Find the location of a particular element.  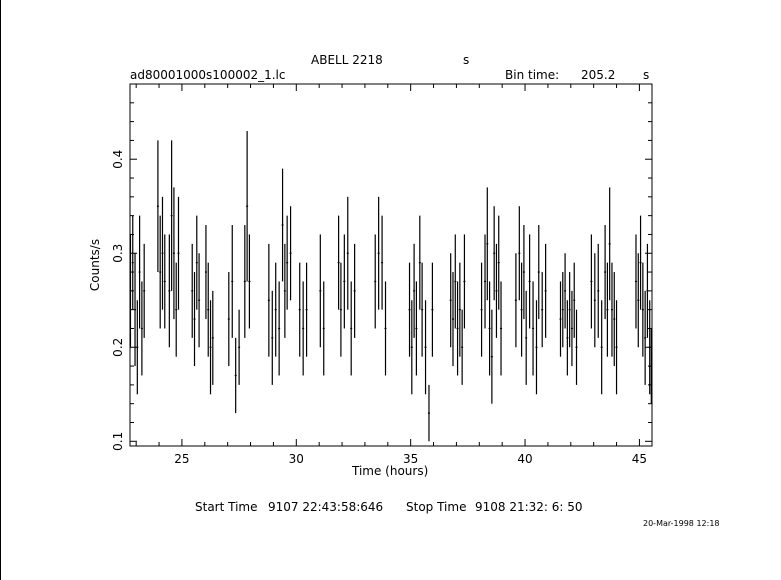

x-tick-label: 40 is located at coordinates (524, 459).